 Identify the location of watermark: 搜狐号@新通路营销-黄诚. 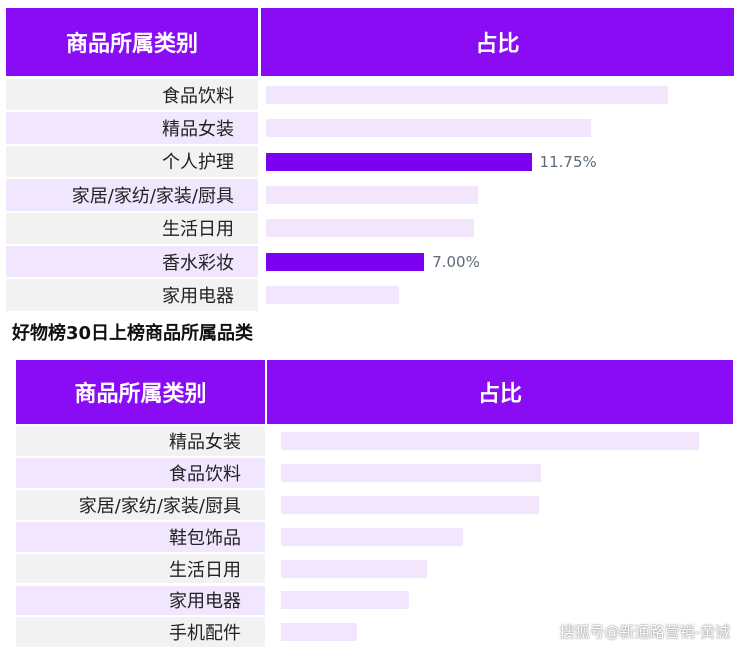
(644, 632).